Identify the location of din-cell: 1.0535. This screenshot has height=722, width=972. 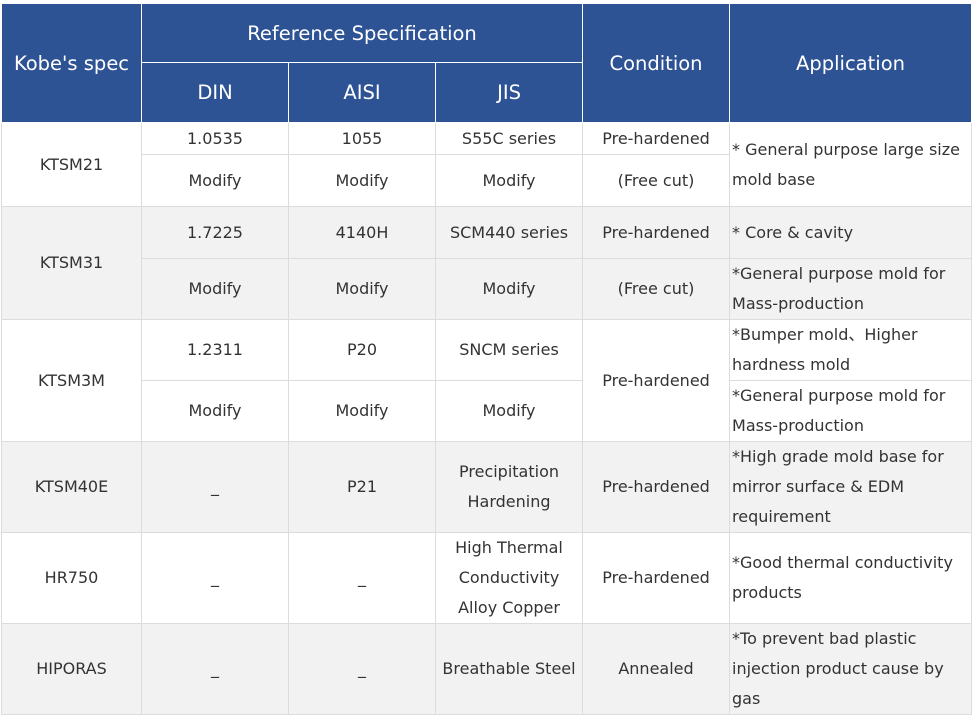
(215, 138).